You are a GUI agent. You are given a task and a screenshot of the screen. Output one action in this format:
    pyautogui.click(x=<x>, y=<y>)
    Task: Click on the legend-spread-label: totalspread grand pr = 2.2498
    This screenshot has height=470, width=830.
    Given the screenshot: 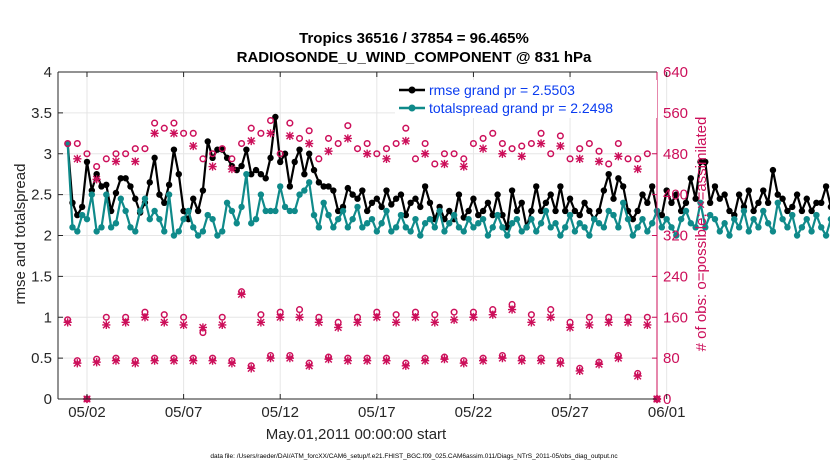 What is the action you would take?
    pyautogui.click(x=521, y=108)
    